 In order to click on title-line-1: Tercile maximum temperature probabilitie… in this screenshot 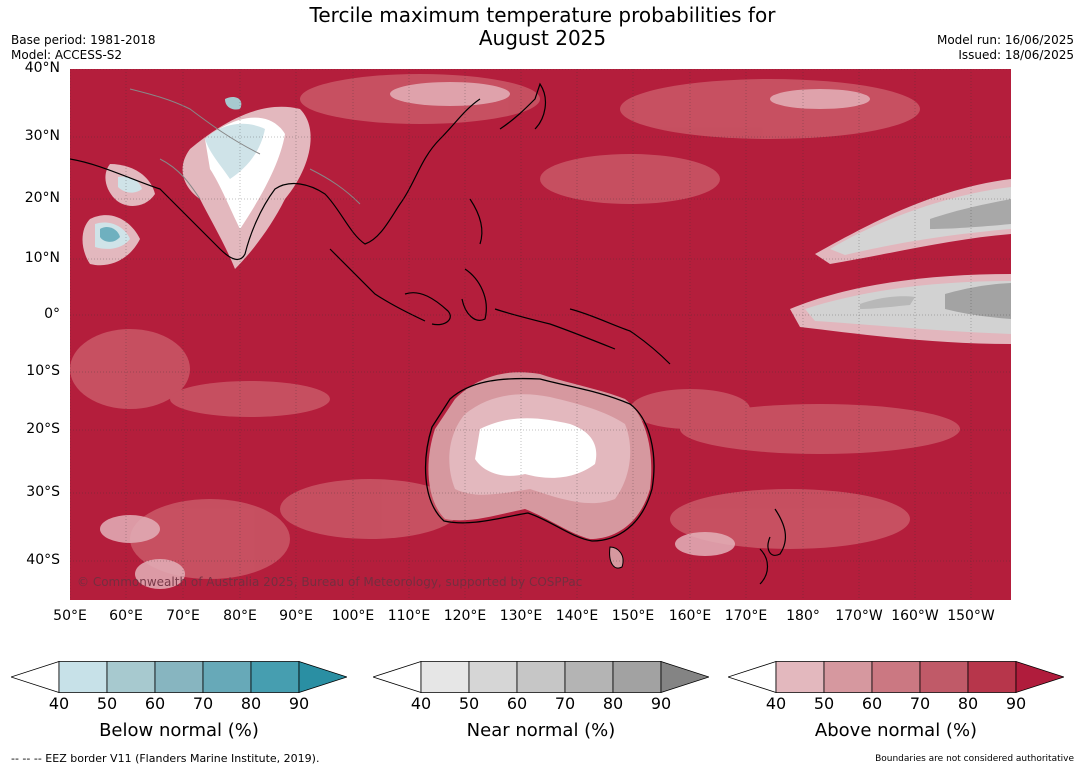, I will do `click(542, 15)`.